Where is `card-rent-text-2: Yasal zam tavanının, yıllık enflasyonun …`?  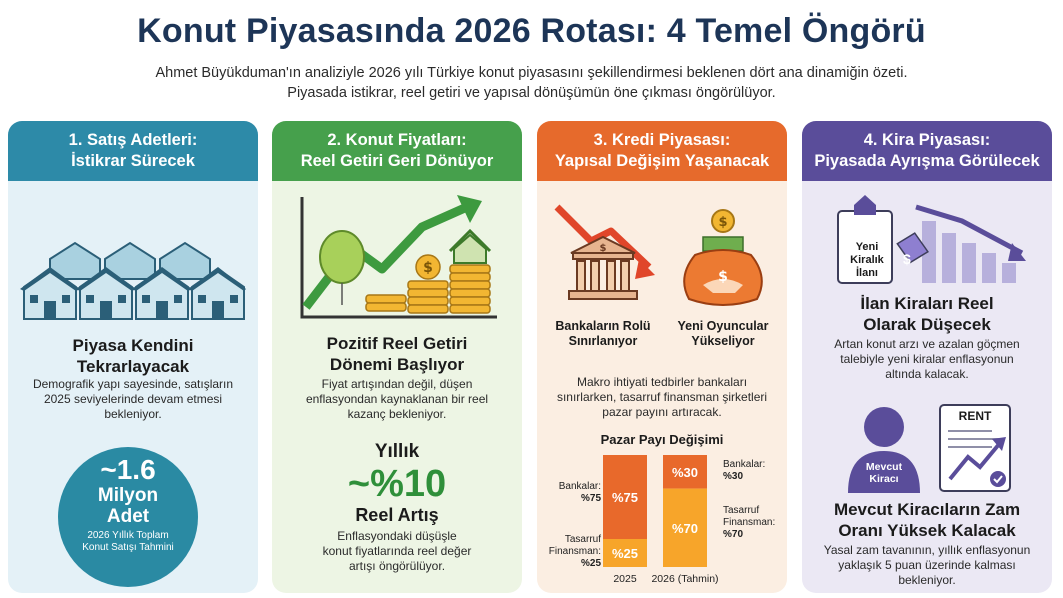
card-rent-text-2: Yasal zam tavanının, yıllık enflasyonun … is located at coordinates (927, 565).